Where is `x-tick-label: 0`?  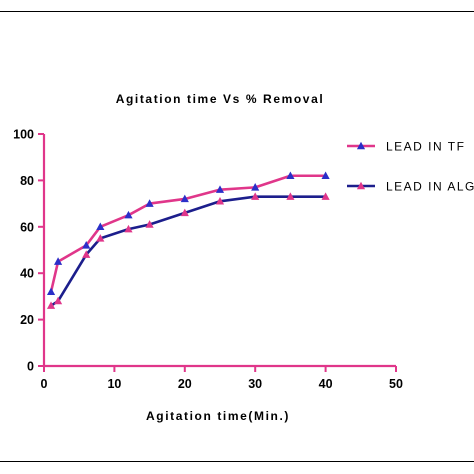
x-tick-label: 0 is located at coordinates (44, 384).